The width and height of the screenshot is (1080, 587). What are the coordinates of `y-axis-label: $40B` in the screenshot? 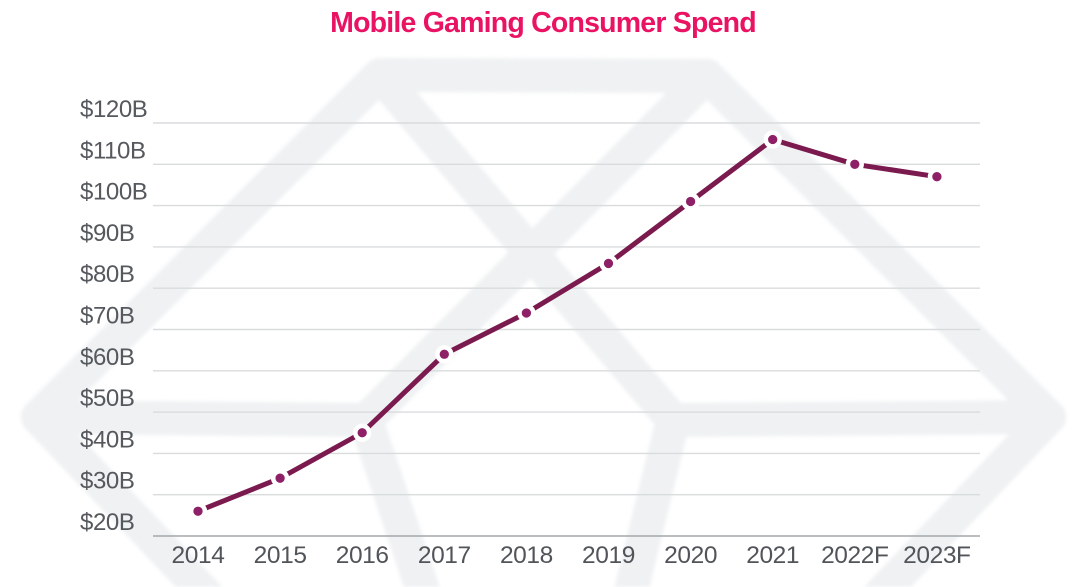 It's located at (107, 439).